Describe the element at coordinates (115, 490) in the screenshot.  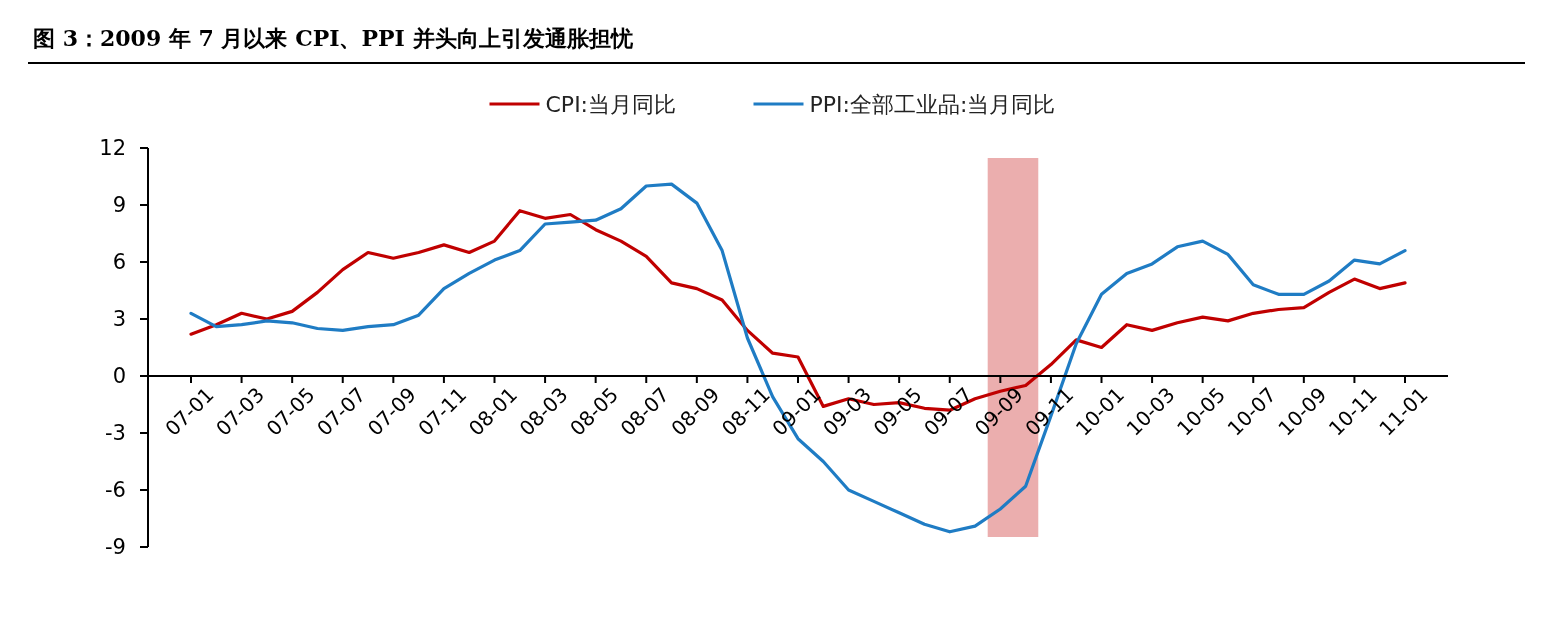
I see `y-tick-label: -6` at that location.